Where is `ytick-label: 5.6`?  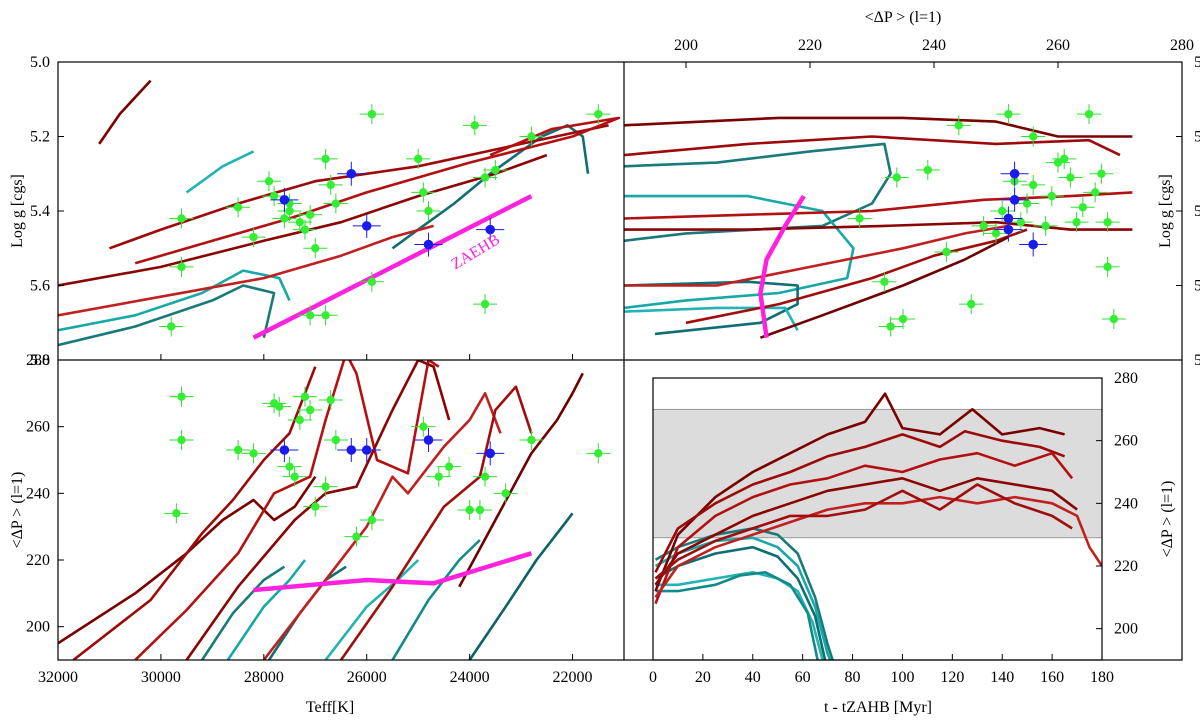 ytick-label: 5.6 is located at coordinates (1197, 286).